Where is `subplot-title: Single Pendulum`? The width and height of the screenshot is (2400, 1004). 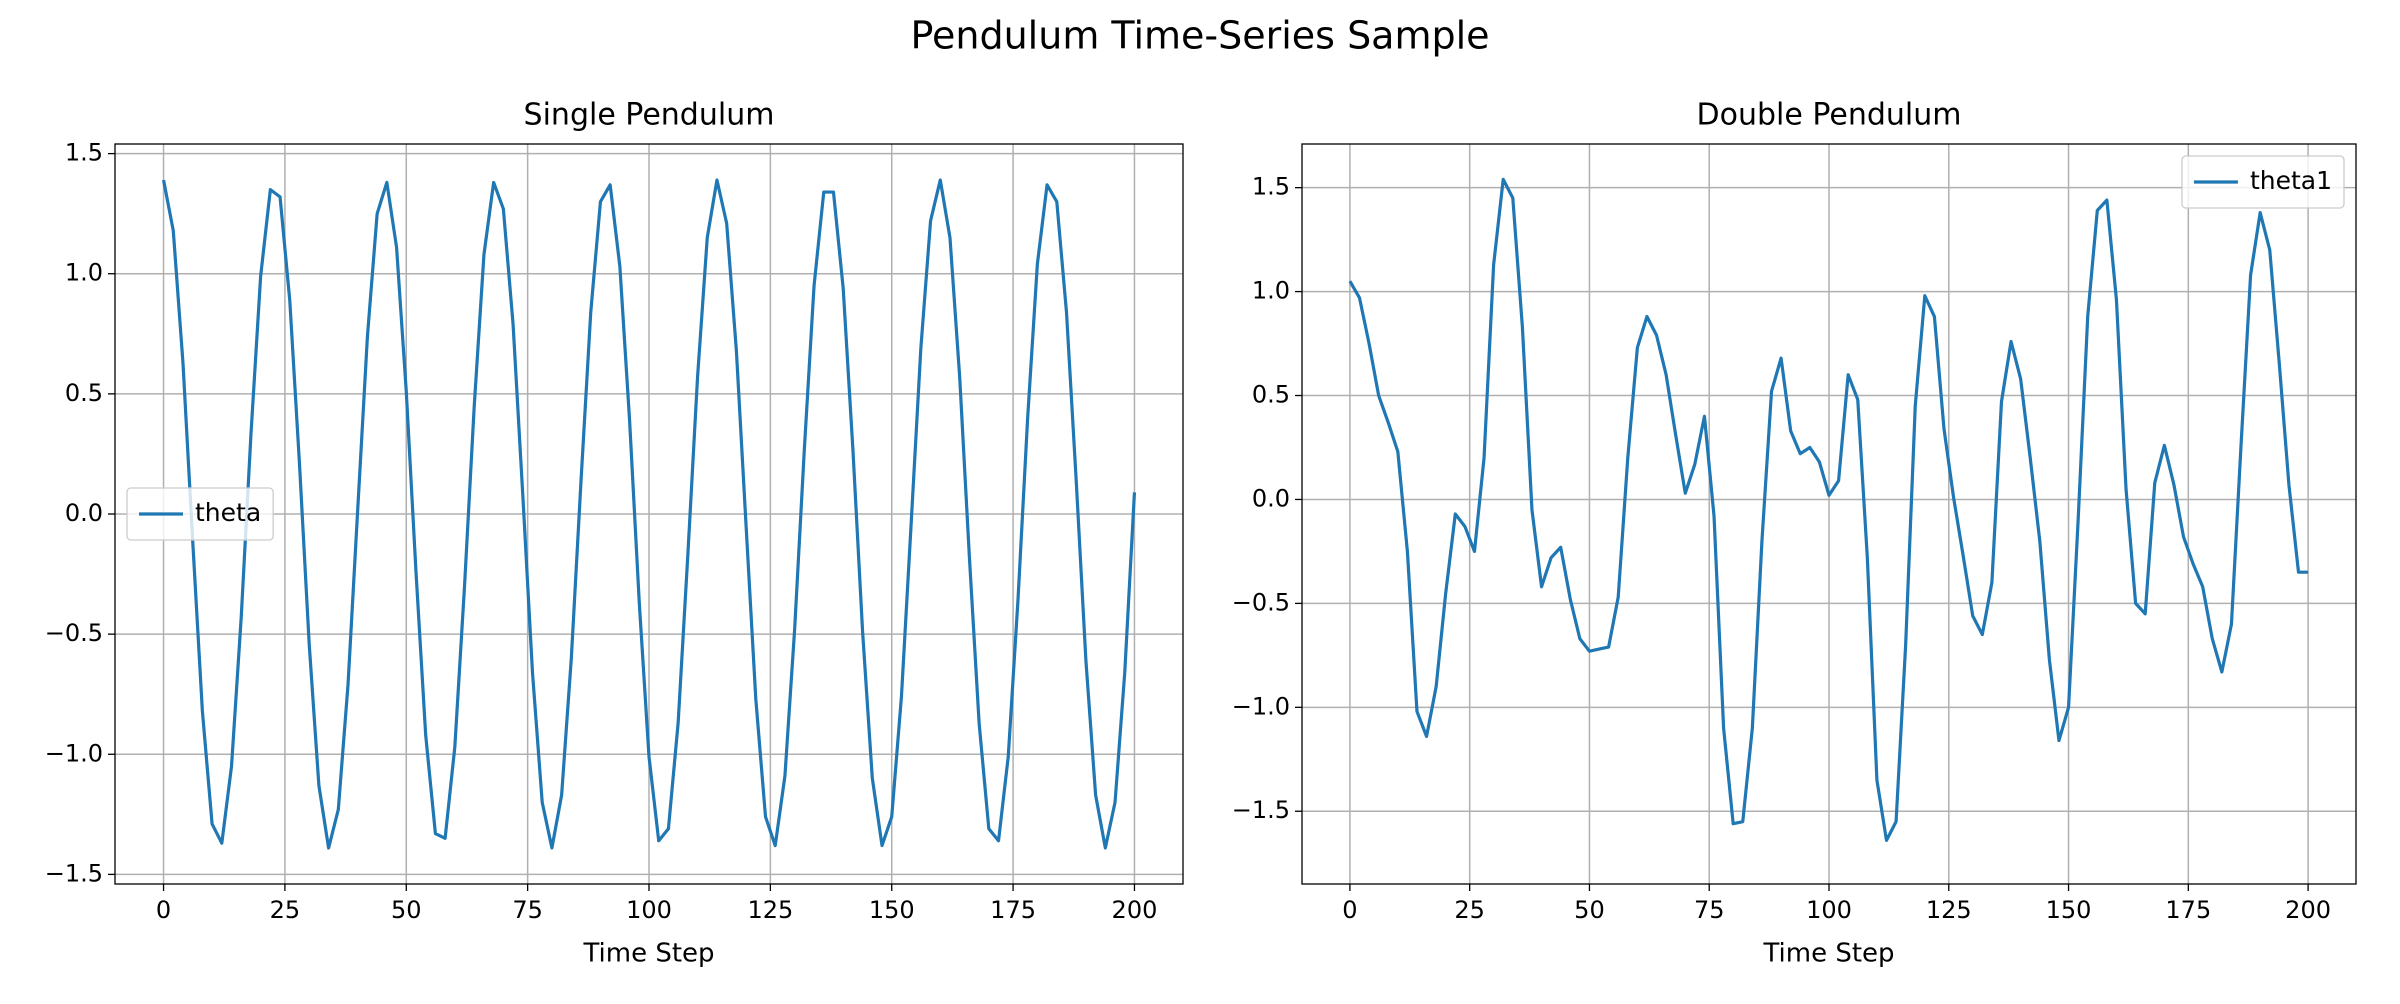 subplot-title: Single Pendulum is located at coordinates (649, 115).